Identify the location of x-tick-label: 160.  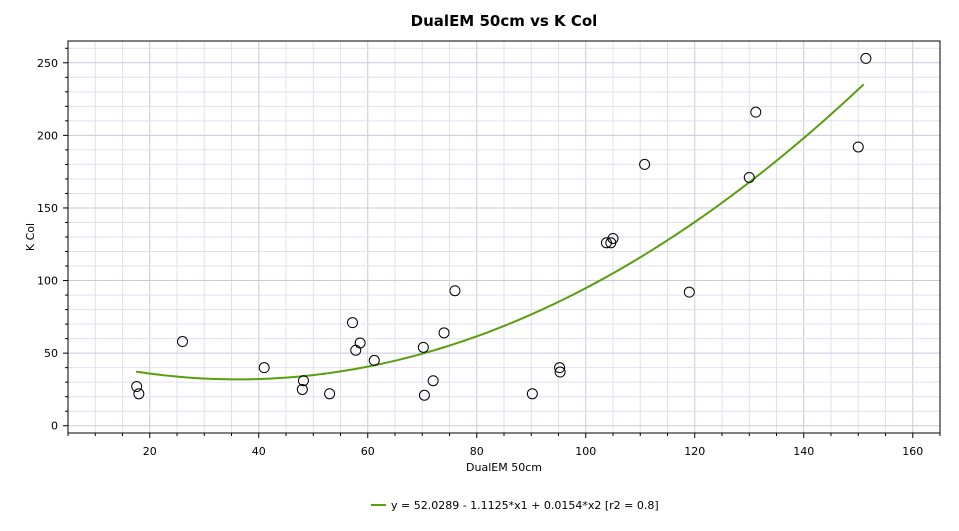
(912, 451).